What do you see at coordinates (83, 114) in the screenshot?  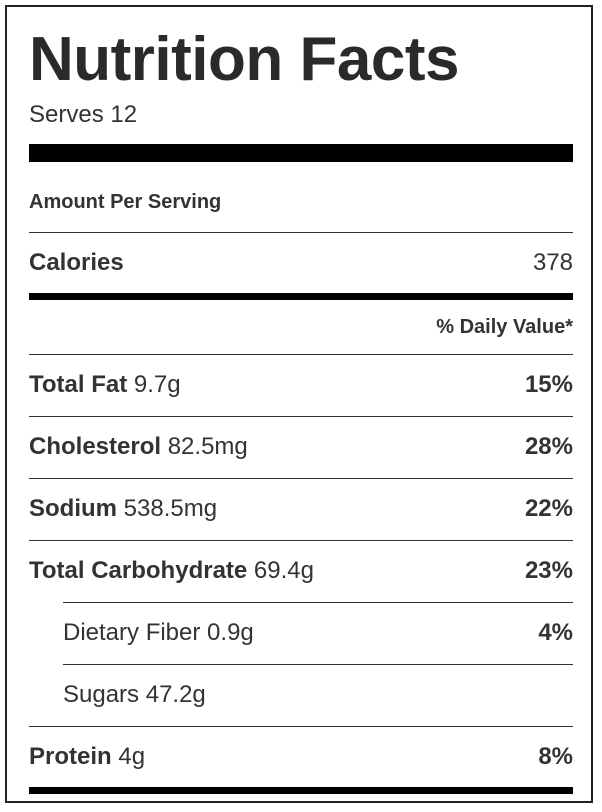 I see `serves-text: Serves 12` at bounding box center [83, 114].